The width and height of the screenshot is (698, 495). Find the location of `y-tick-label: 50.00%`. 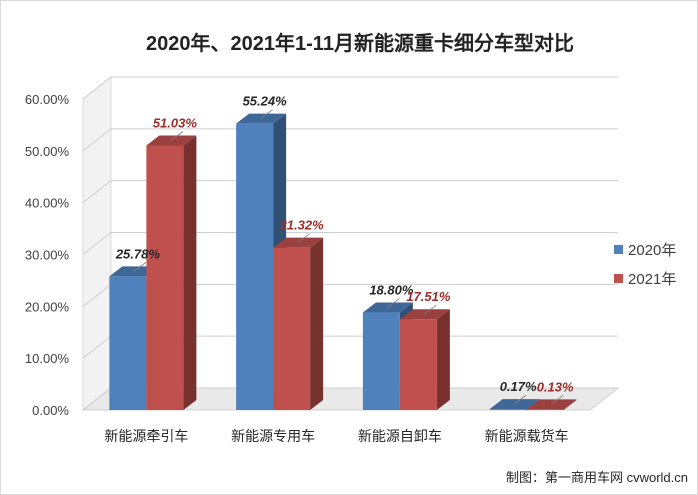

y-tick-label: 50.00% is located at coordinates (47, 151).